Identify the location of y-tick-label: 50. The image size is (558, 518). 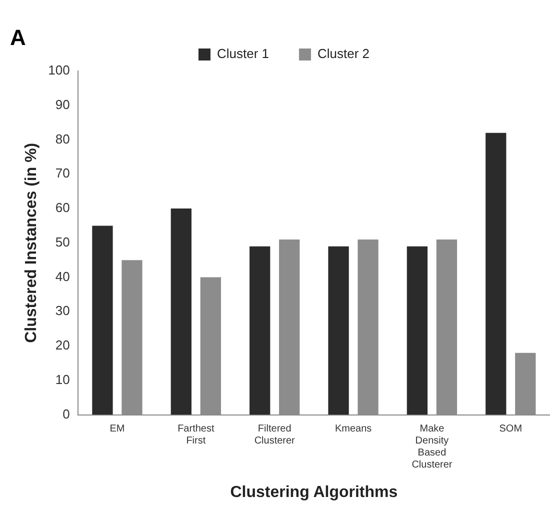
(62, 242).